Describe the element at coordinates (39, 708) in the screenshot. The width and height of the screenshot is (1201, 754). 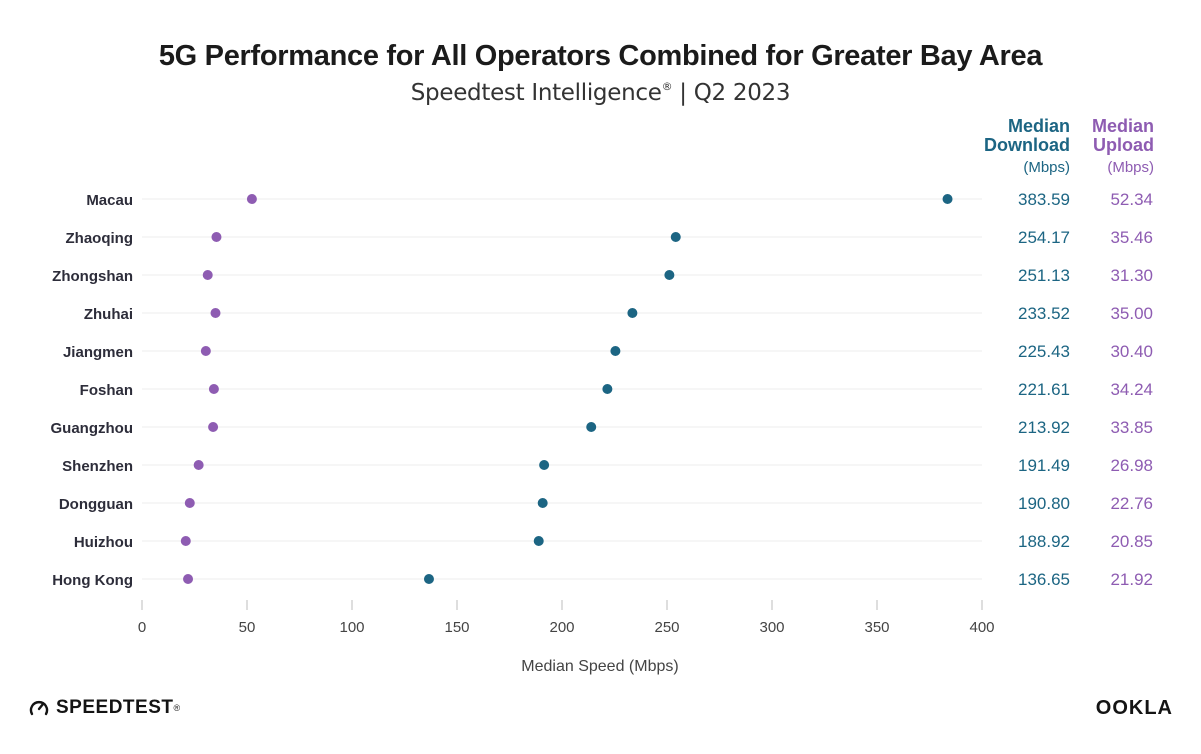
I see `speedometer-icon` at that location.